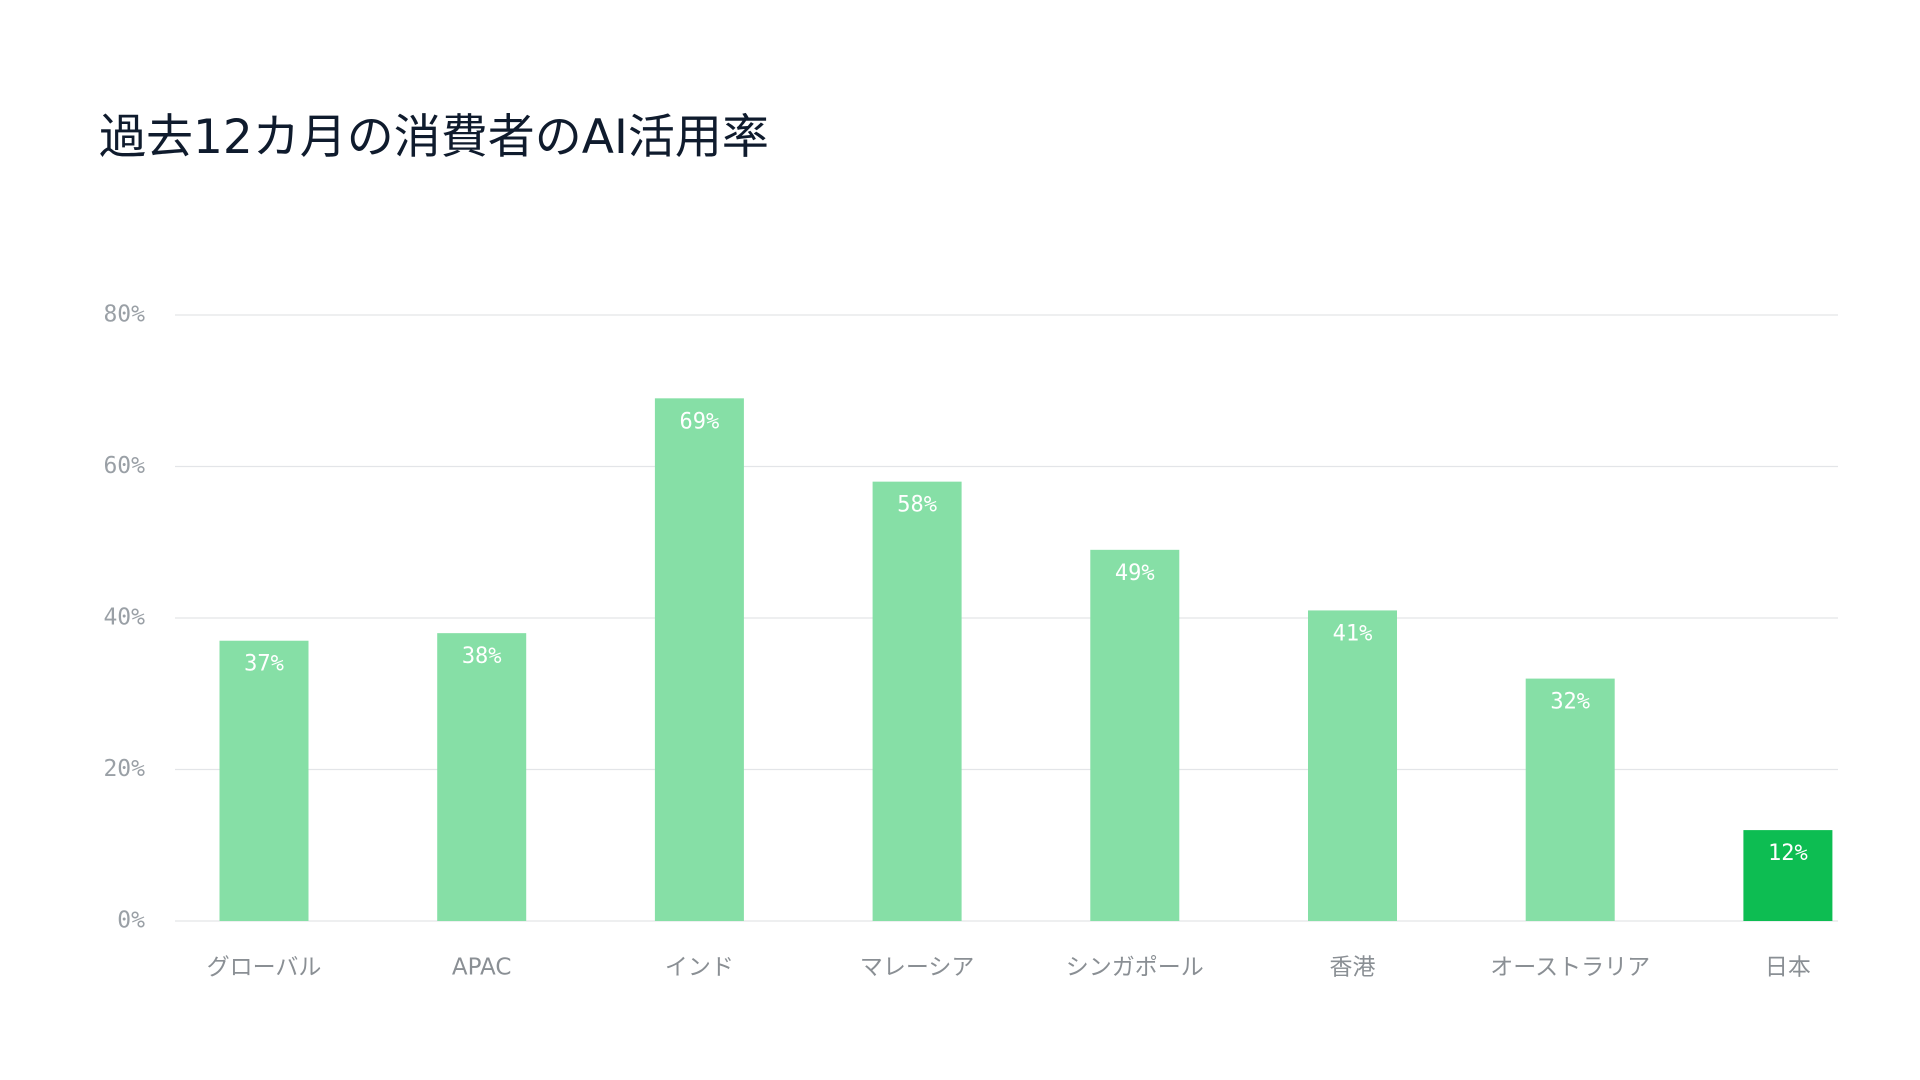  I want to click on category-label: 香港, so click(1353, 968).